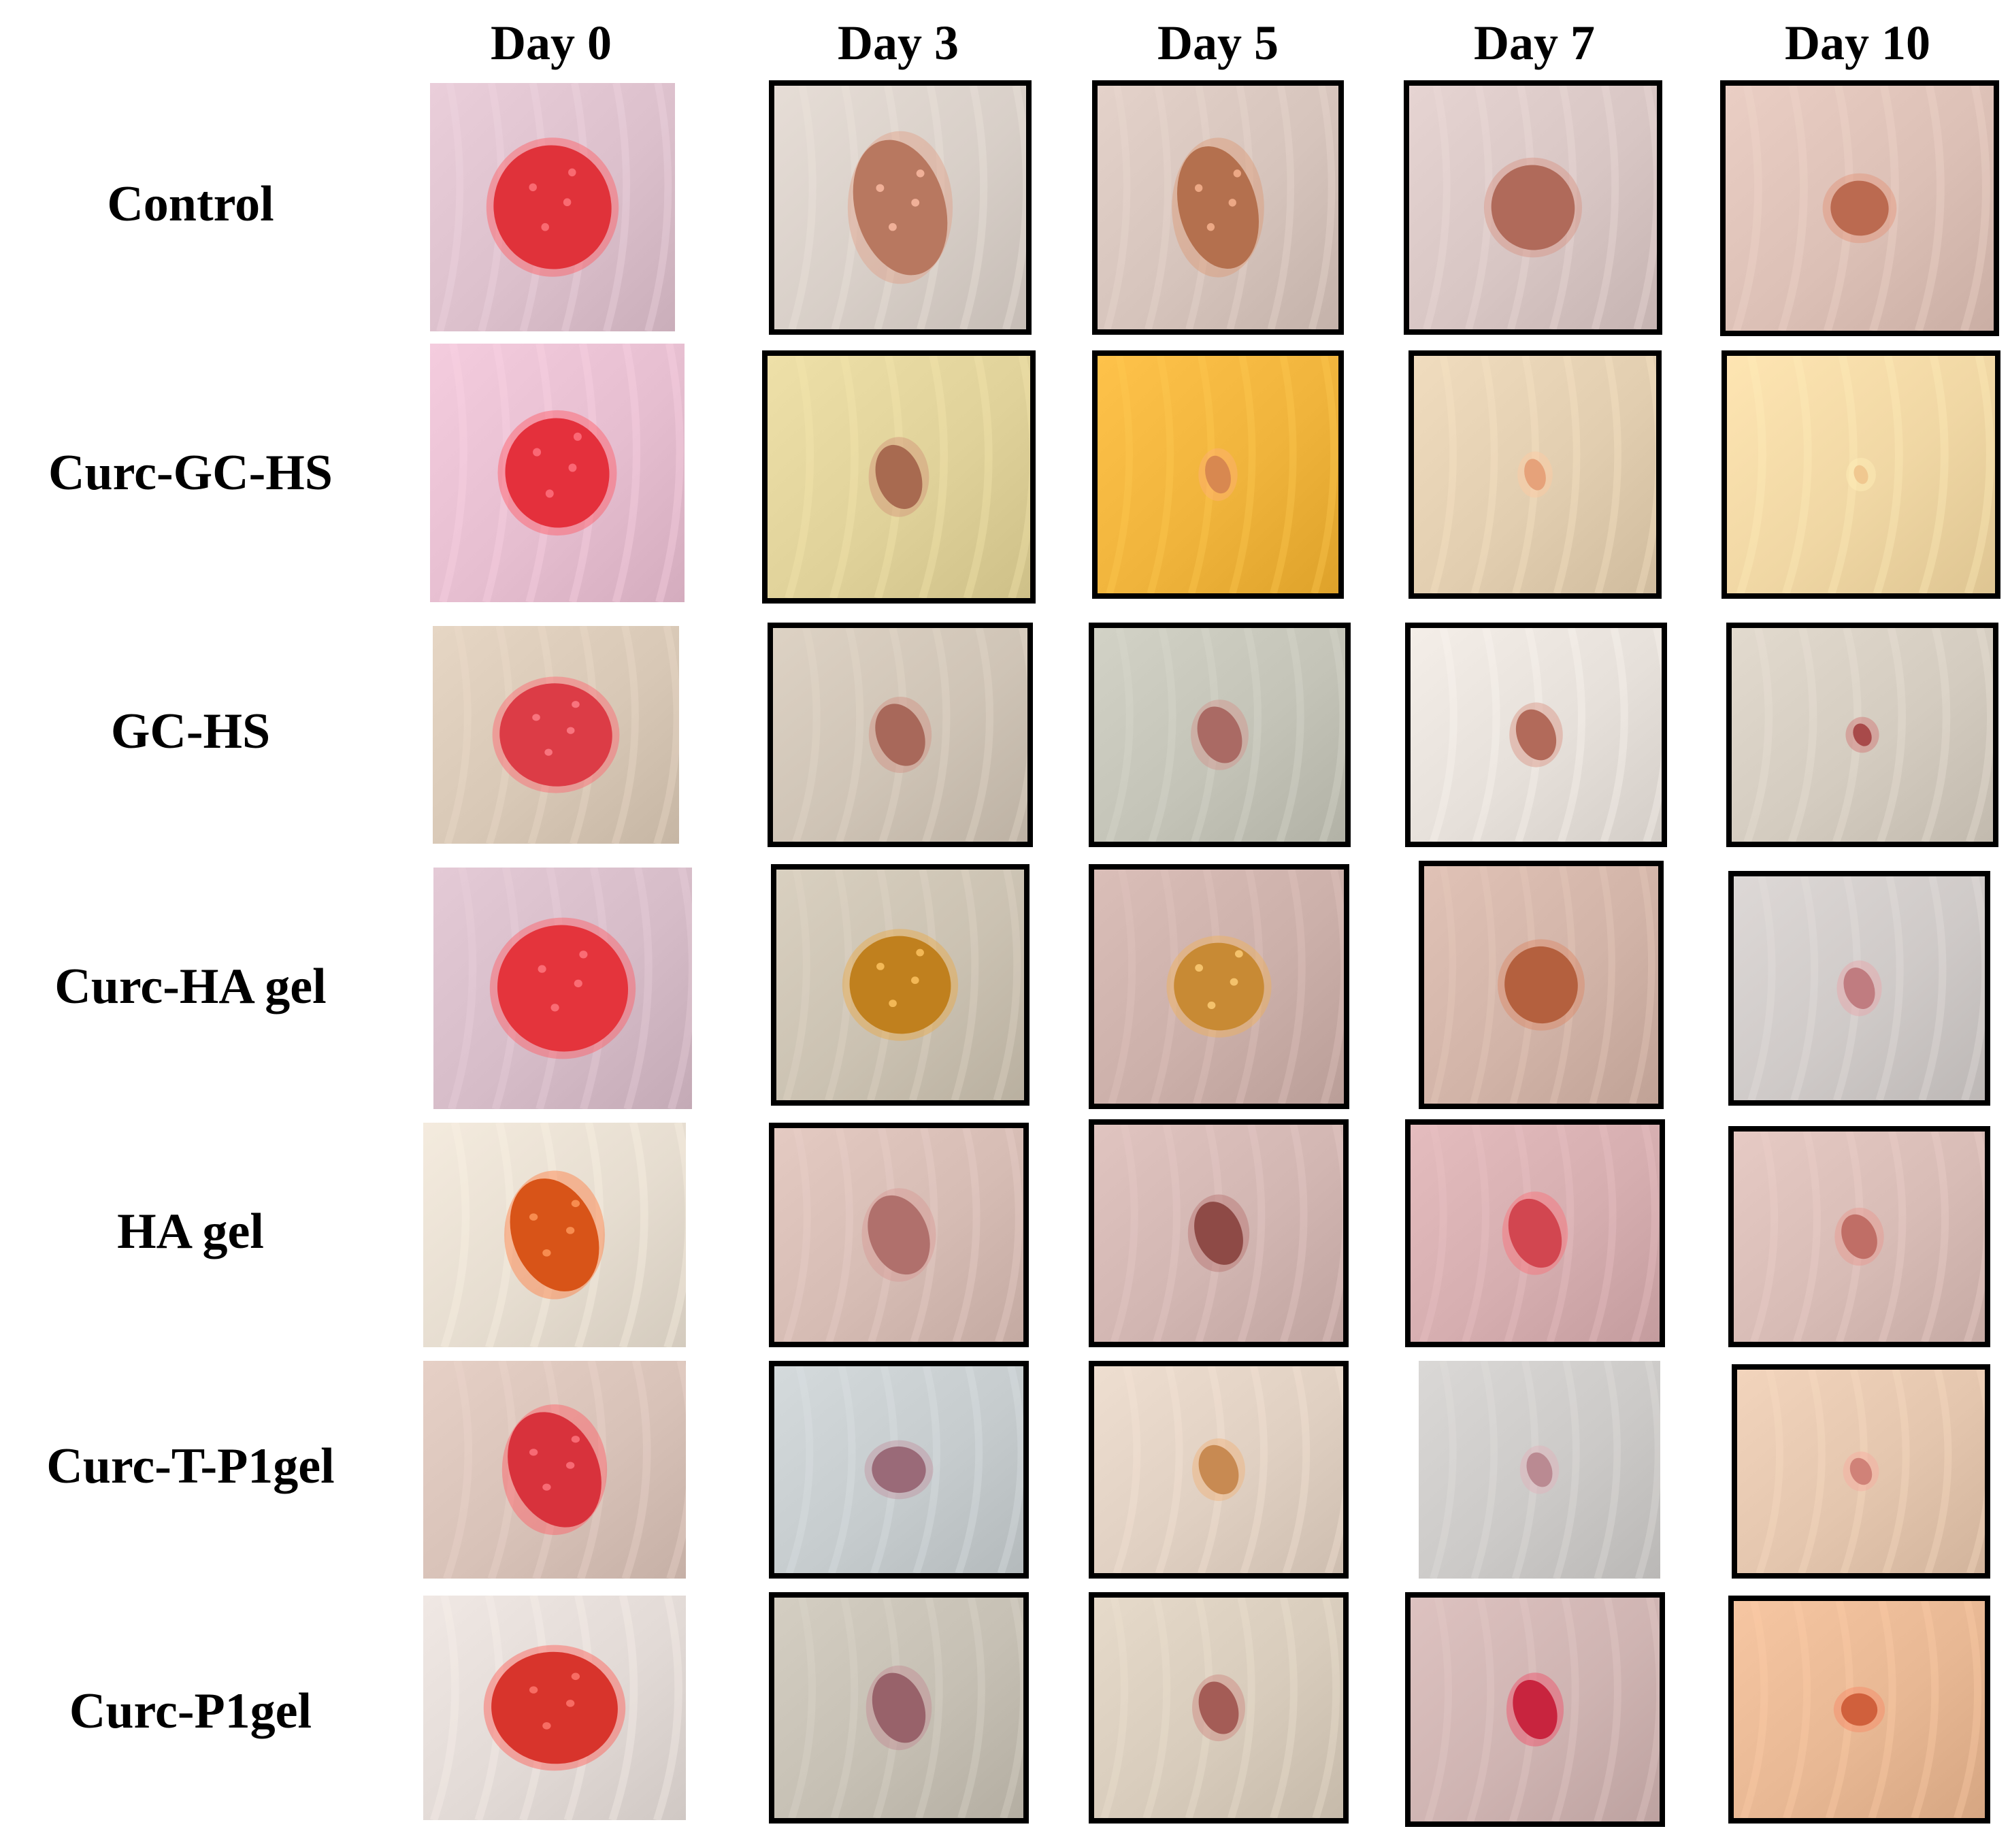 This screenshot has height=1848, width=2010. I want to click on row-label-curc-gc-hs: Curc-GC-HS, so click(190, 473).